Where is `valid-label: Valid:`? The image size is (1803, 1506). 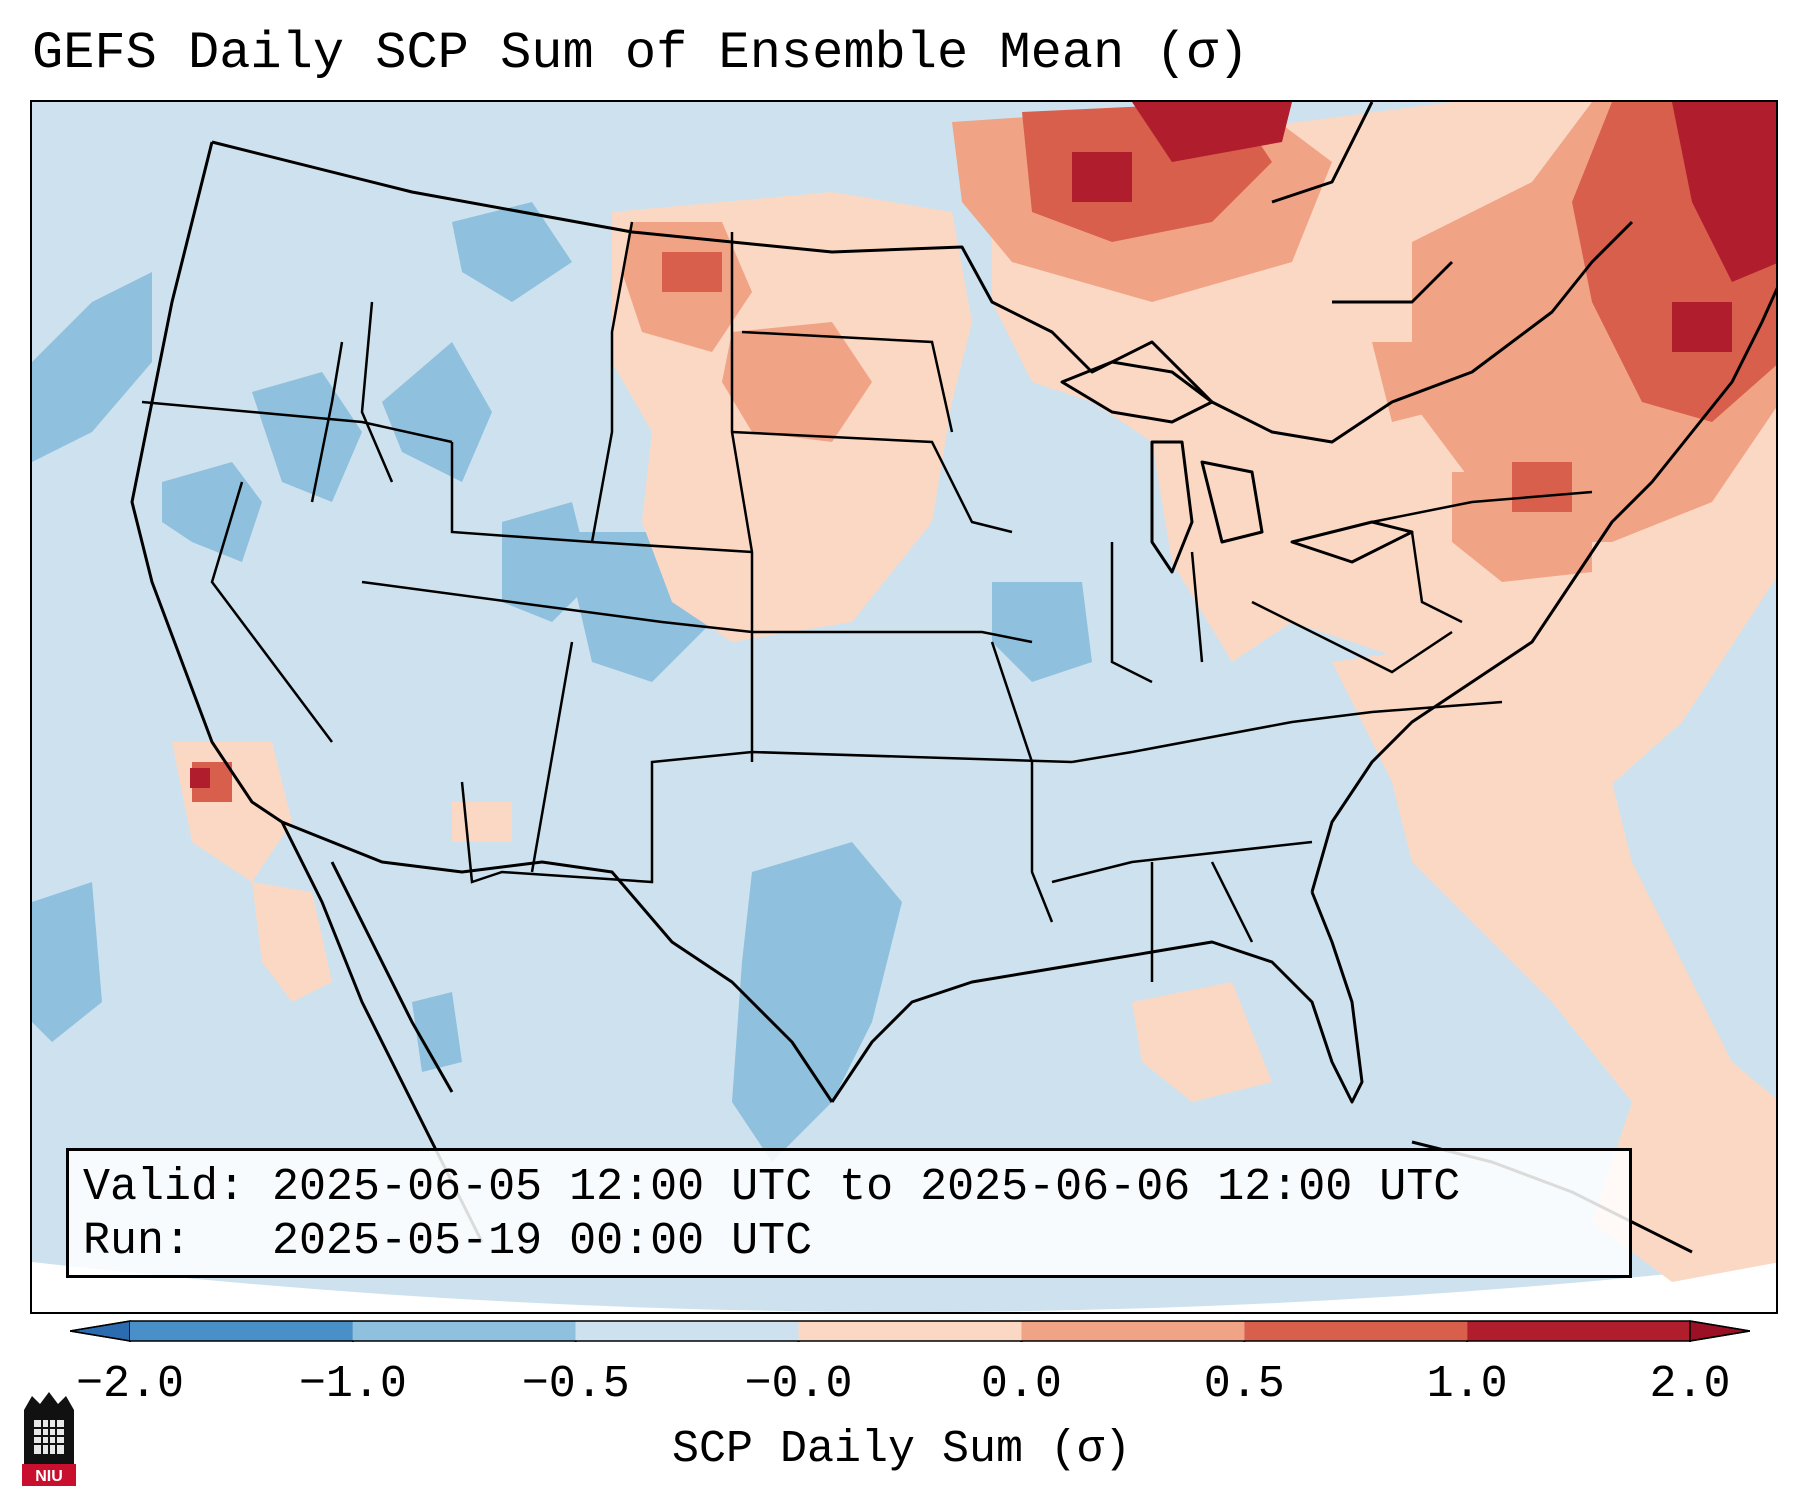 valid-label: Valid: is located at coordinates (164, 1187).